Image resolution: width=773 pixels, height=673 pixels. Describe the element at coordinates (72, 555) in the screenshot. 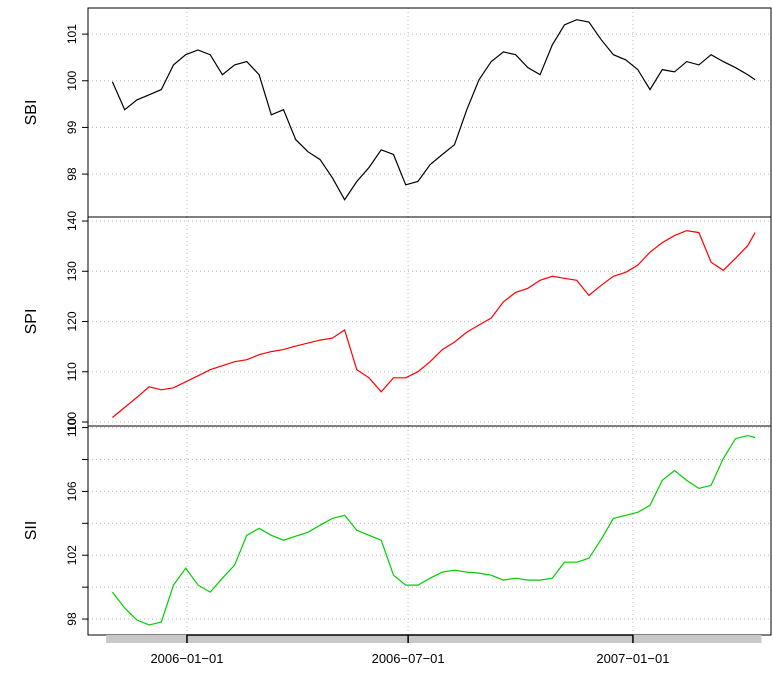

I see `y-tick-label: 102` at that location.